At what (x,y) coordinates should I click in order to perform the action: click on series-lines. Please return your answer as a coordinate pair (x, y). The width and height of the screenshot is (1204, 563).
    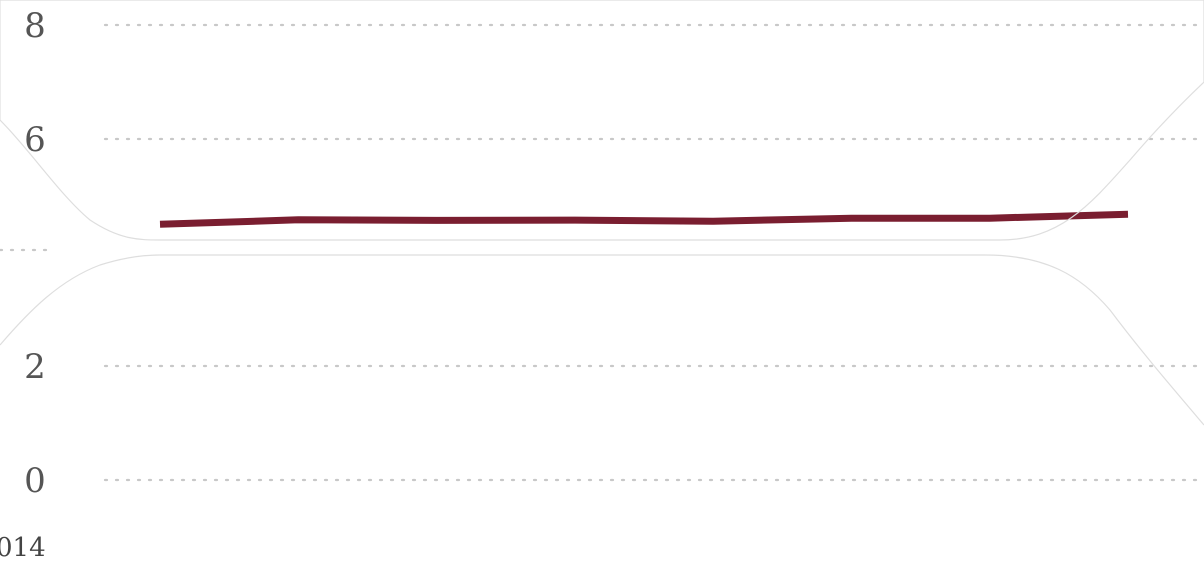
    Looking at the image, I should click on (644, 219).